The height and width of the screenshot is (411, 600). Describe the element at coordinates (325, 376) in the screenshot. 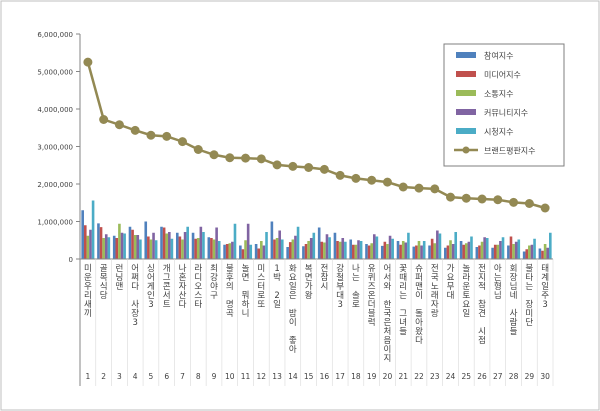

I see `x-category-label: 16` at that location.